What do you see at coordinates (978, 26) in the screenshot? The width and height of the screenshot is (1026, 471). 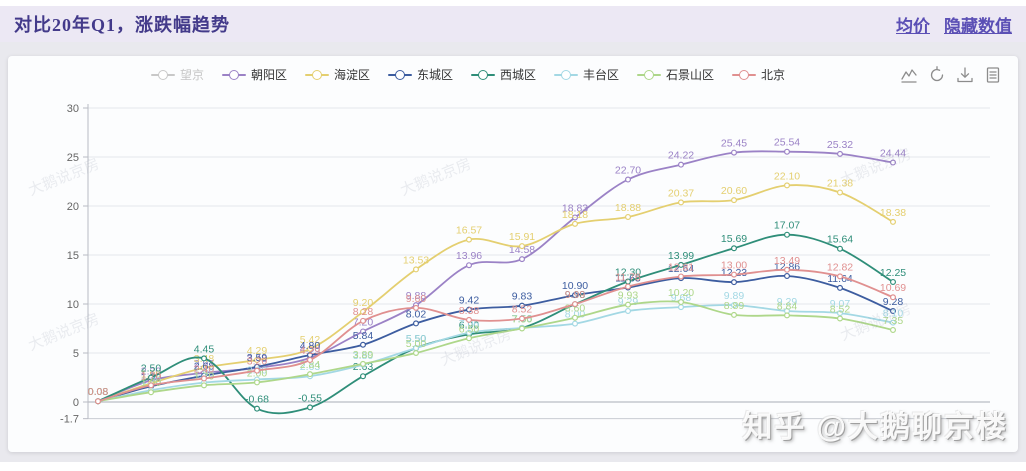 I see `hide-values-link: 隐藏数值` at bounding box center [978, 26].